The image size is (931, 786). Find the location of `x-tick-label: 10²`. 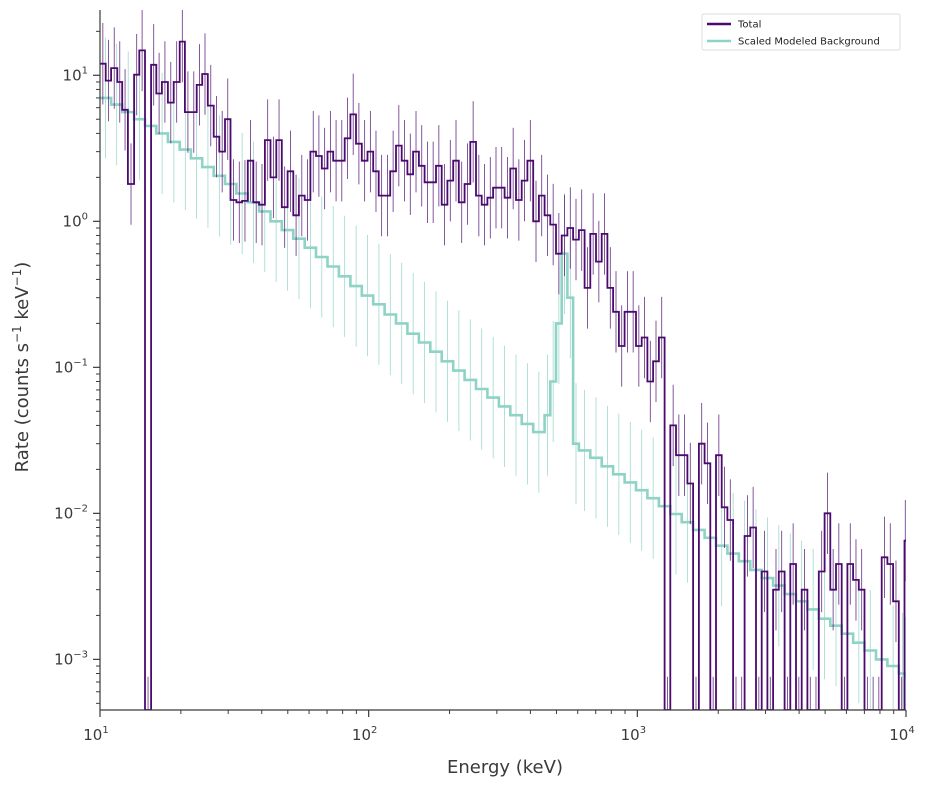

x-tick-label: 10² is located at coordinates (364, 734).